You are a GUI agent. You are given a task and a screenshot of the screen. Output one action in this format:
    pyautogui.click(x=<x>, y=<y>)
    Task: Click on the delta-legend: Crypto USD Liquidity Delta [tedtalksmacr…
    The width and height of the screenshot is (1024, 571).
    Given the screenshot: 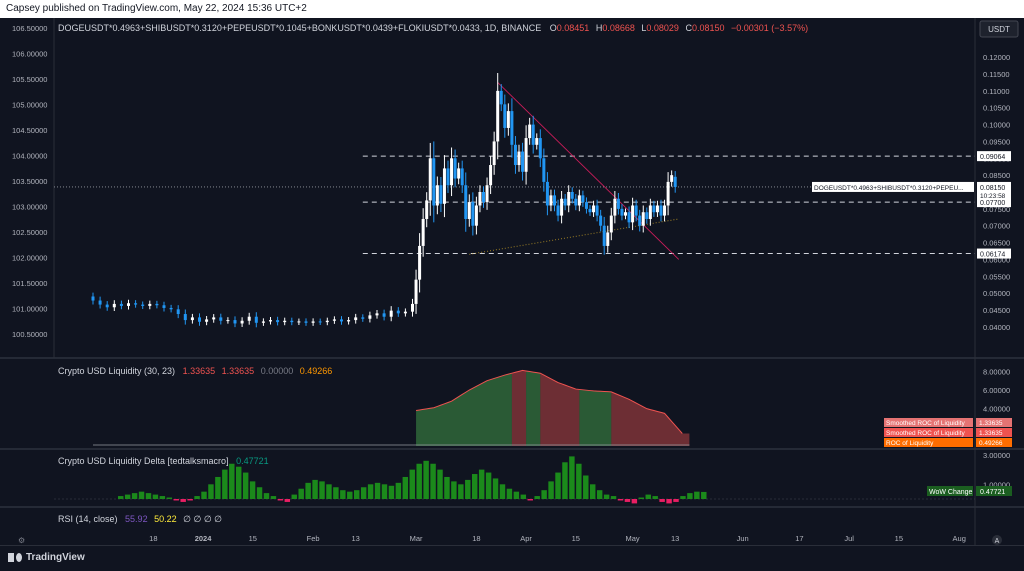 What is the action you would take?
    pyautogui.click(x=163, y=461)
    